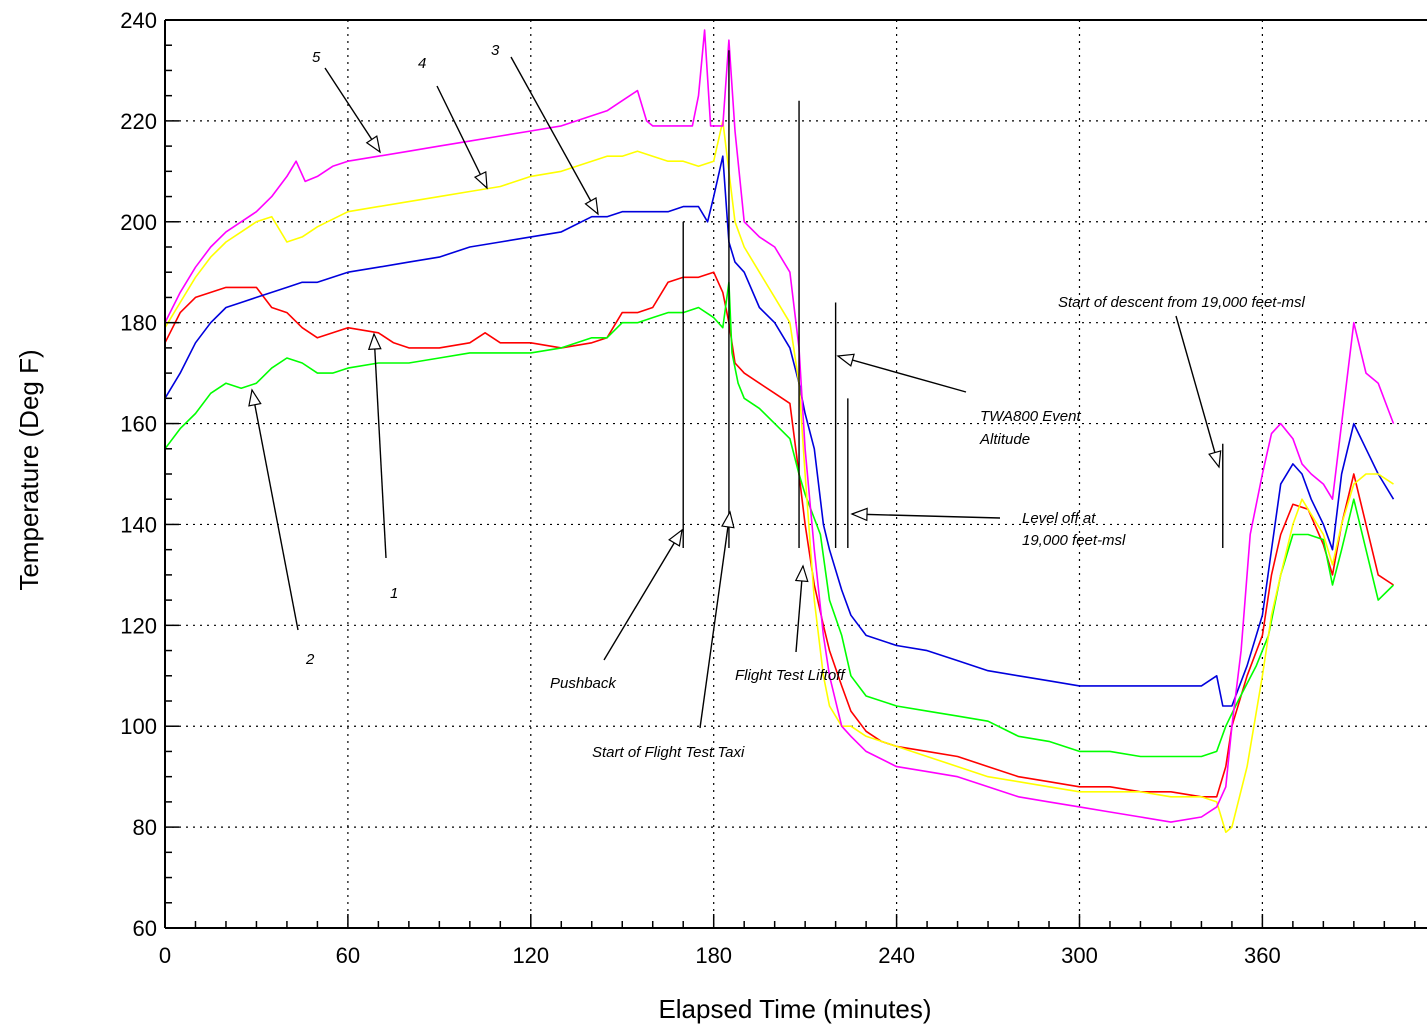  What do you see at coordinates (348, 955) in the screenshot?
I see `x-tick-label-60: 60` at bounding box center [348, 955].